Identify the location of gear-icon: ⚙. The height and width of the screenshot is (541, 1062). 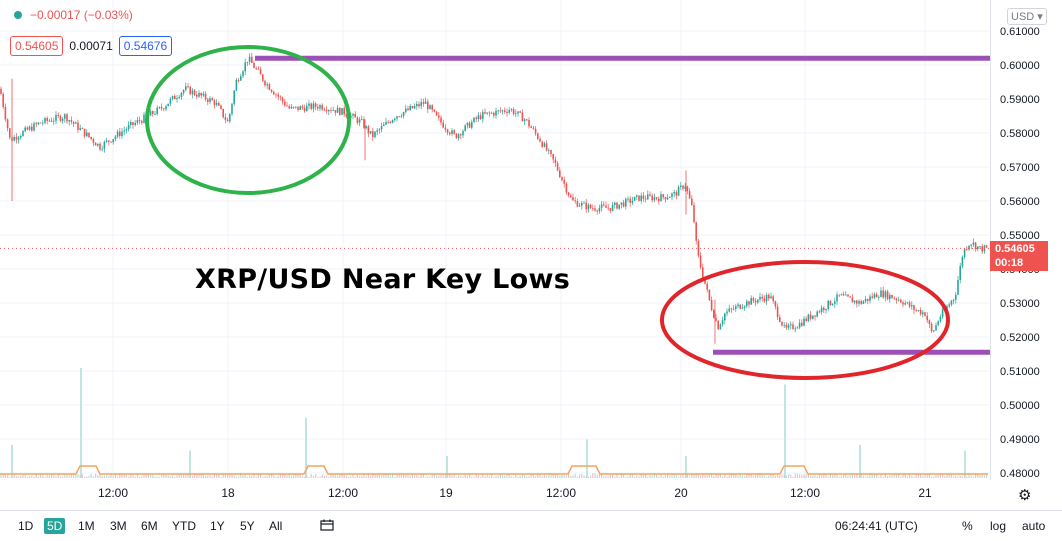
(1025, 495).